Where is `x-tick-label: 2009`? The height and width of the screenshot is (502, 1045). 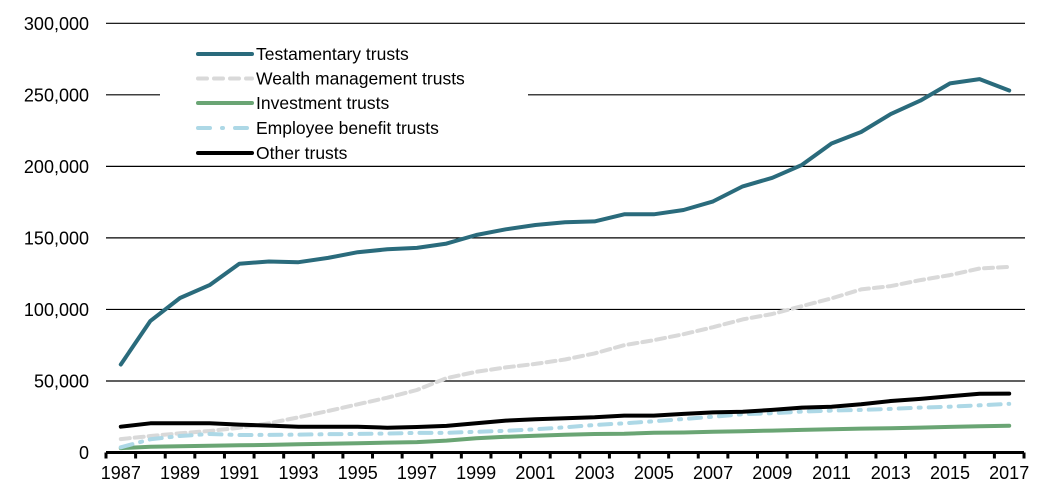
x-tick-label: 2009 is located at coordinates (772, 473).